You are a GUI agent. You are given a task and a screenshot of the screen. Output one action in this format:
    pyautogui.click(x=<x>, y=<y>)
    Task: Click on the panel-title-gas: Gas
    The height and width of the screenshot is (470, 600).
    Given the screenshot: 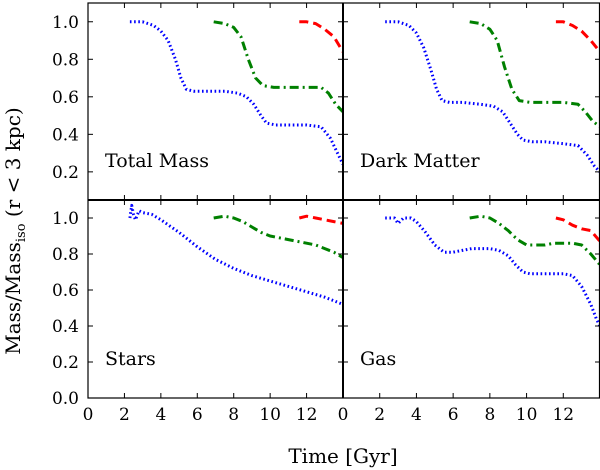 What is the action you would take?
    pyautogui.click(x=378, y=359)
    